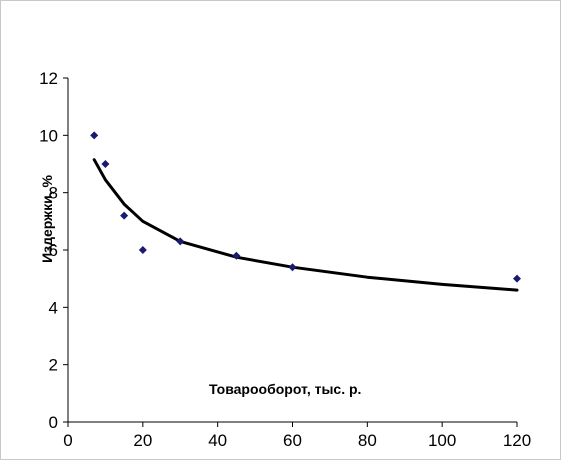 Image resolution: width=561 pixels, height=461 pixels. Describe the element at coordinates (48, 135) in the screenshot. I see `y-tick-label: 10` at that location.